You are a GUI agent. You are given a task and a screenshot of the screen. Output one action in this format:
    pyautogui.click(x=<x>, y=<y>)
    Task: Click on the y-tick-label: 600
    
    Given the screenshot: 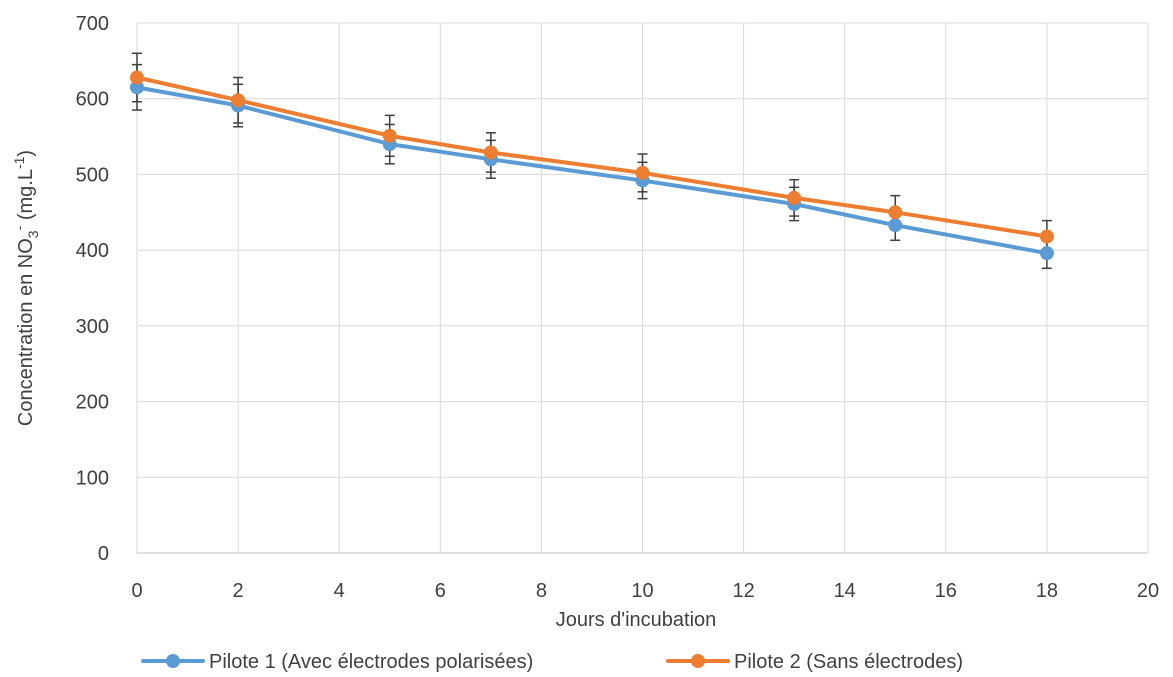 What is the action you would take?
    pyautogui.click(x=92, y=100)
    